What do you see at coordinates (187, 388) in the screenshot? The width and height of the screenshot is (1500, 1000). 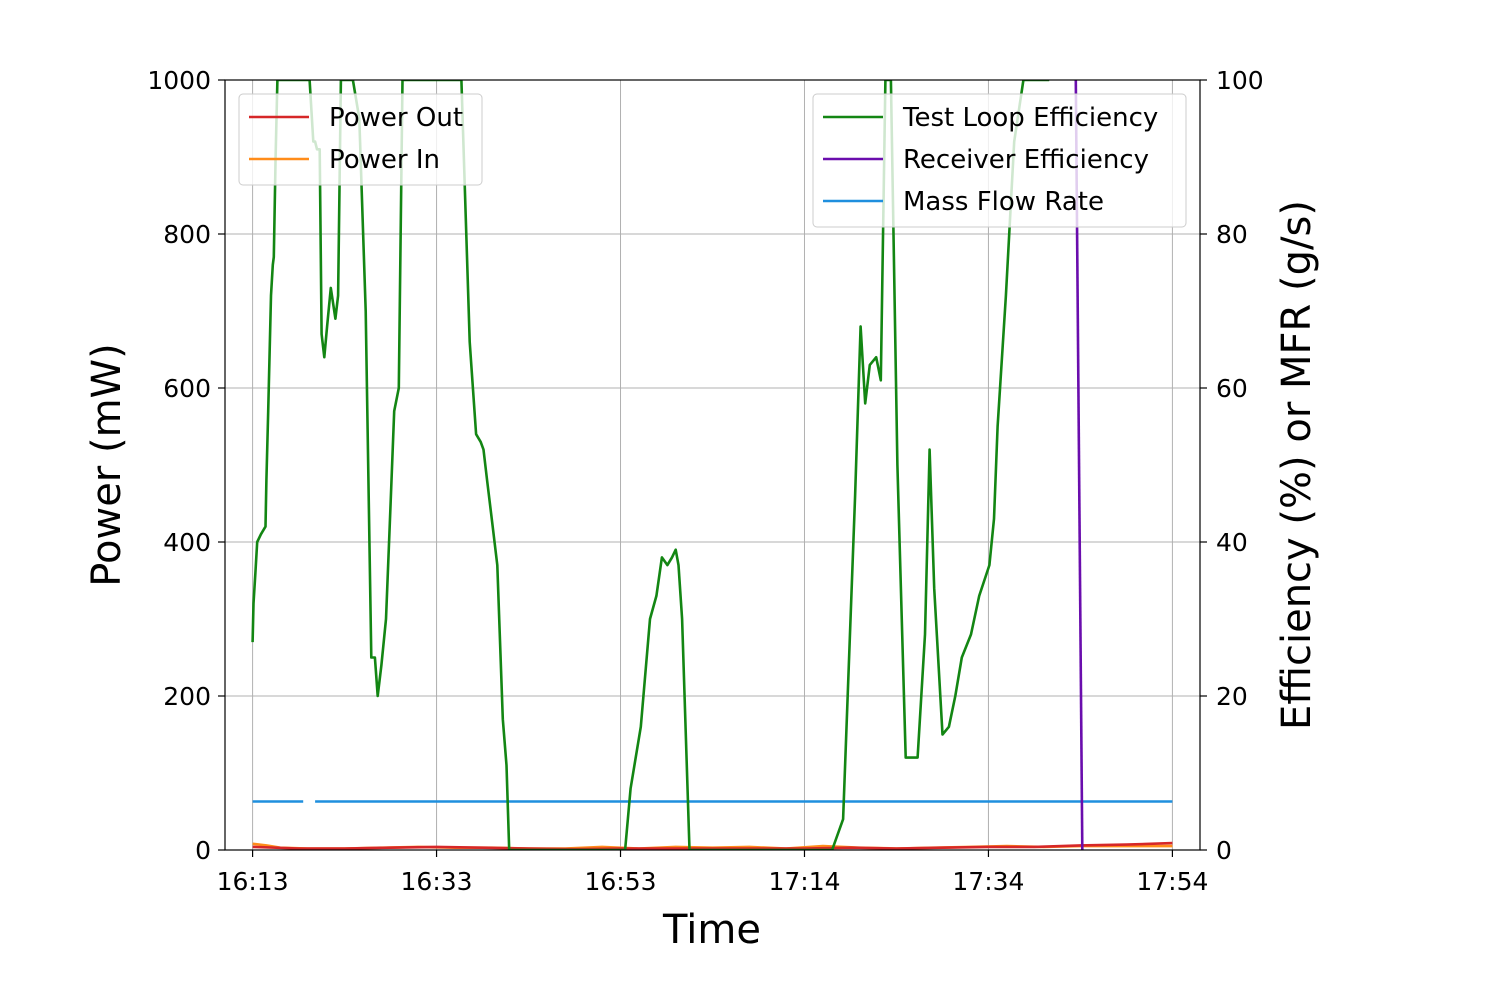 I see `y-left-tick-label: 600` at bounding box center [187, 388].